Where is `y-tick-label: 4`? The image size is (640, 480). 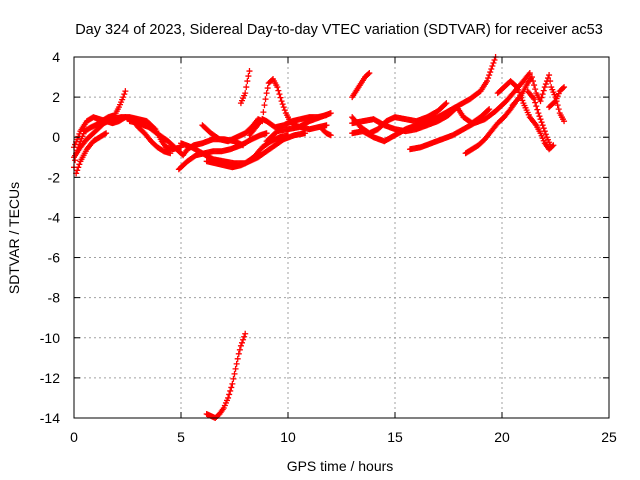
y-tick-label: 4 is located at coordinates (56, 57).